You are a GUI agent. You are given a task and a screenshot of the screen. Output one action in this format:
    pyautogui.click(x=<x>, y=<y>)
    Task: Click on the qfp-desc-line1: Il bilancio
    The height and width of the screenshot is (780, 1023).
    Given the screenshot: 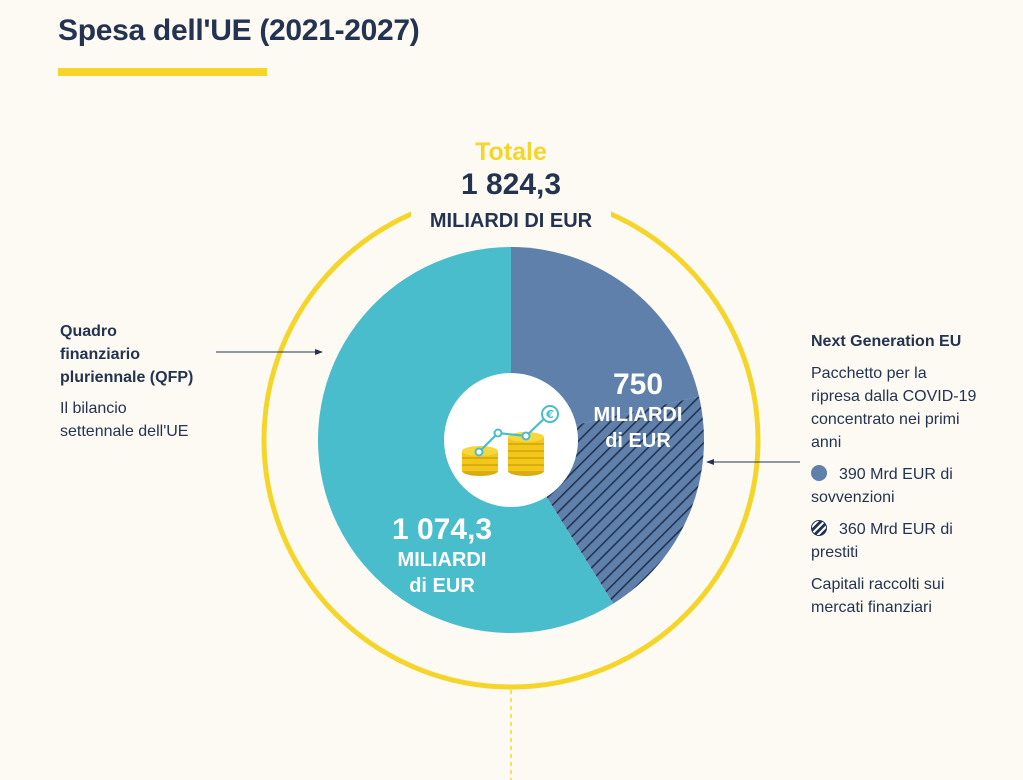 What is the action you would take?
    pyautogui.click(x=93, y=408)
    